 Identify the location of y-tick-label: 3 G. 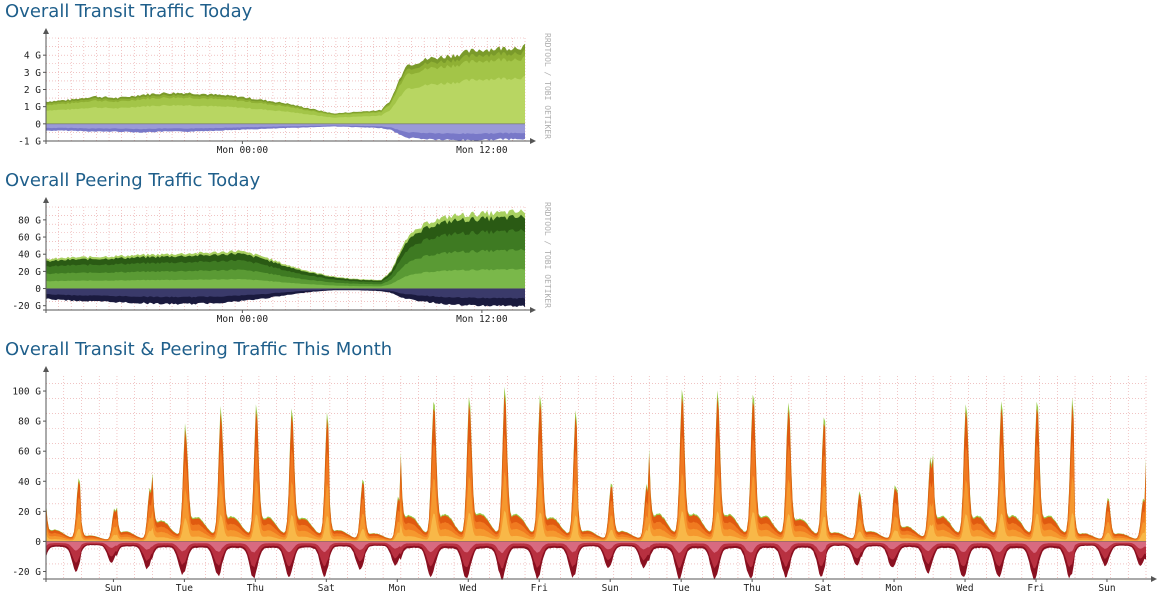
(32, 73).